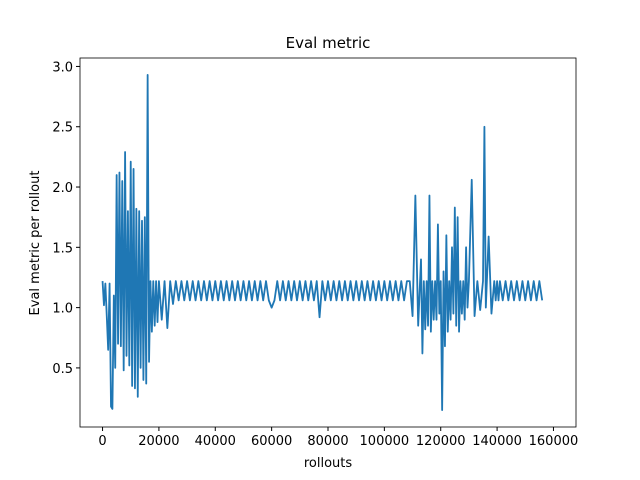 This screenshot has width=640, height=480. Describe the element at coordinates (327, 441) in the screenshot. I see `x-tick-label: 80000` at that location.